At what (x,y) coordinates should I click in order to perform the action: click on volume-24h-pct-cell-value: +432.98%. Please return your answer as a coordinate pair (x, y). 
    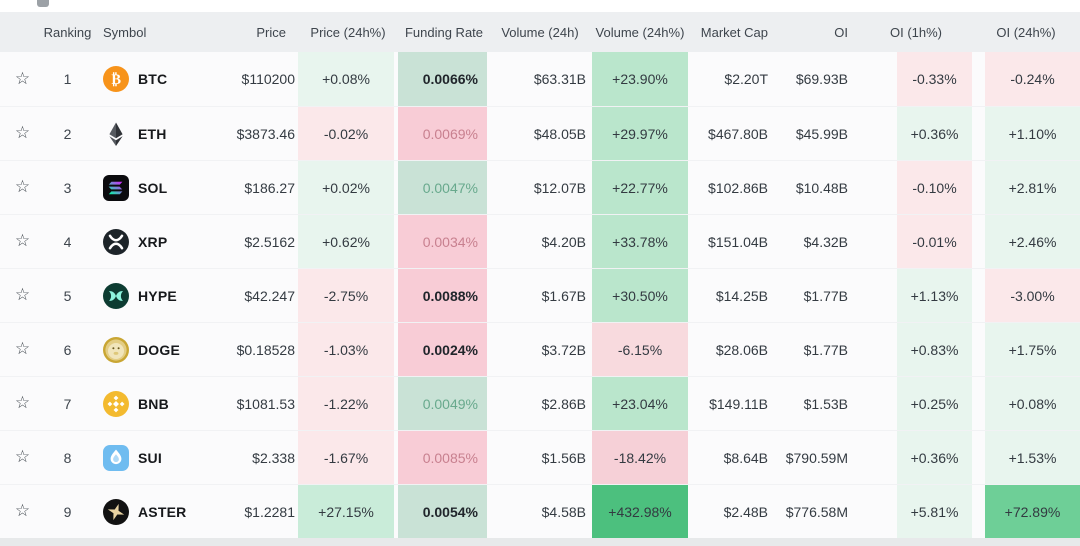
    Looking at the image, I should click on (640, 511).